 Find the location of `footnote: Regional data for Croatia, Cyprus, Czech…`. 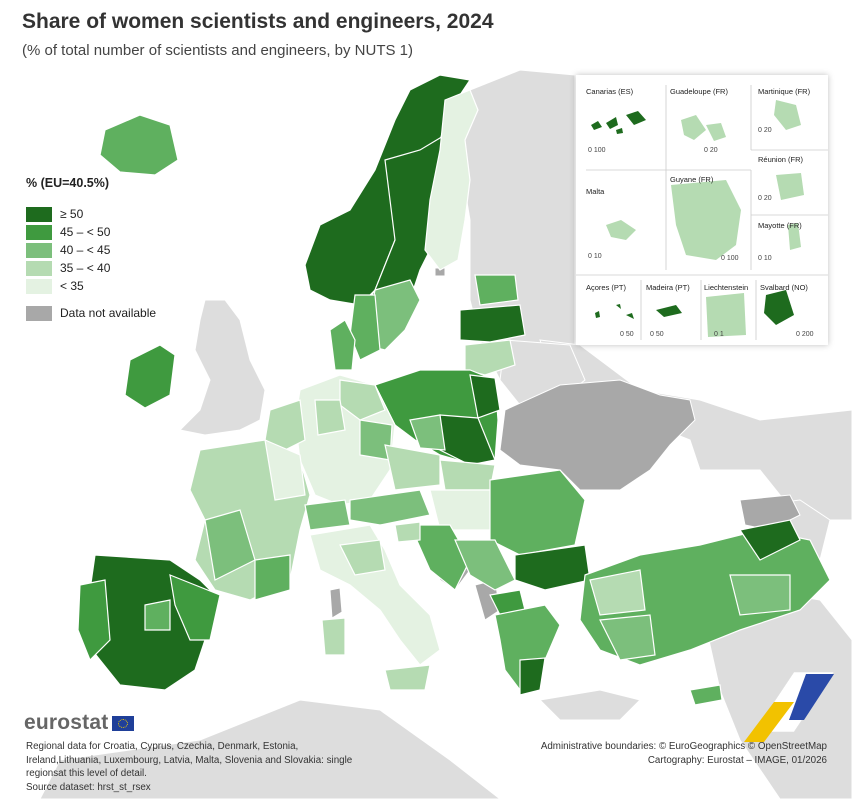

footnote: Regional data for Croatia, Cyprus, Czech… is located at coordinates (196, 767).